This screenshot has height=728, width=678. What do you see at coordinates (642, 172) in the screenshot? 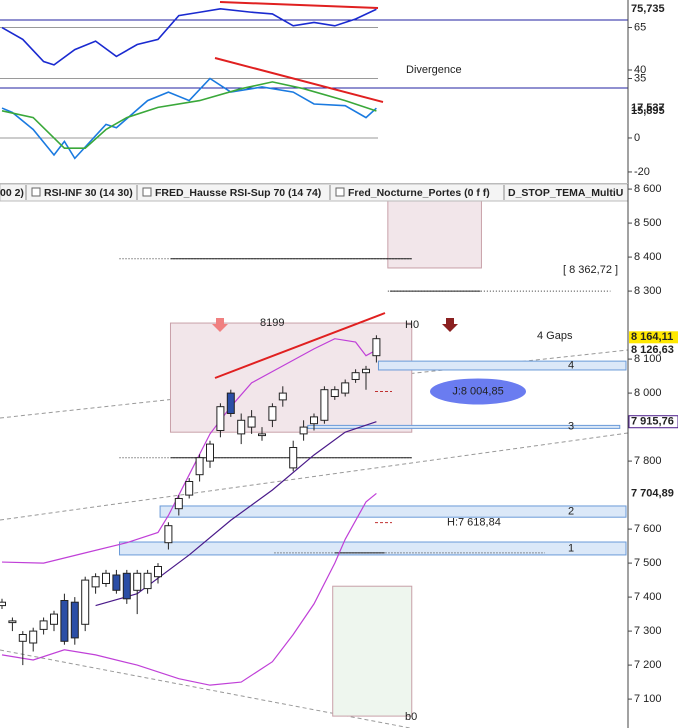
I see `osc-tick-label: -20` at bounding box center [642, 172].